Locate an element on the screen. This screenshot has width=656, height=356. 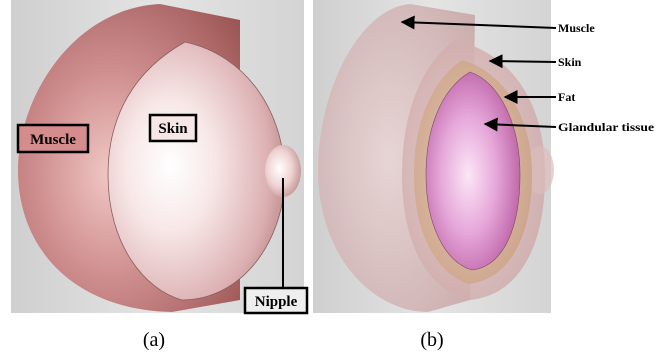
nipple is located at coordinates (283, 171).